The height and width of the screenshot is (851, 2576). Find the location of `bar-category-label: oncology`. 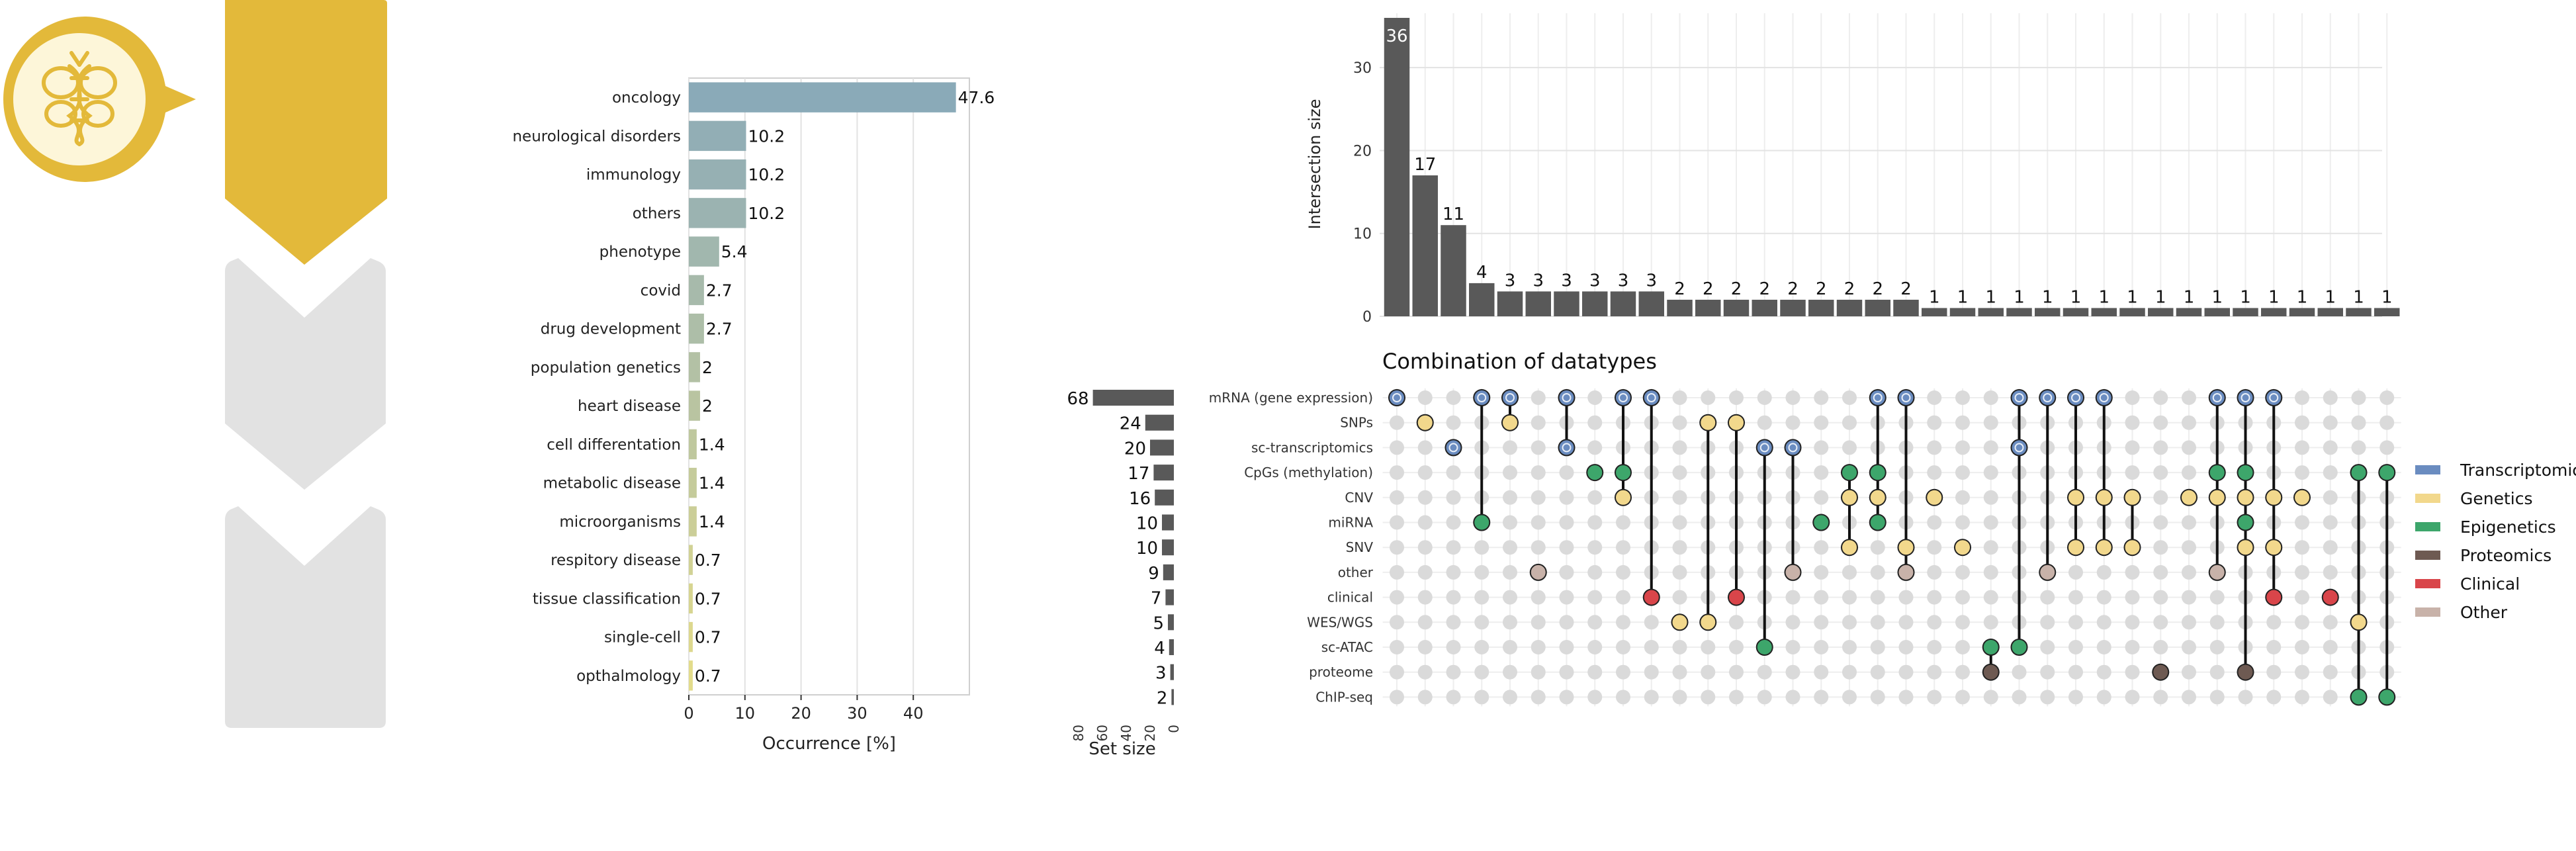

bar-category-label: oncology is located at coordinates (646, 98).